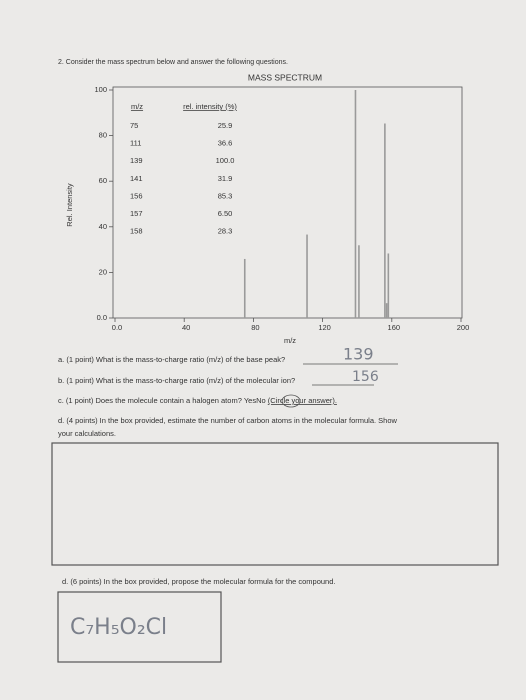  What do you see at coordinates (290, 340) in the screenshot?
I see `x-axis-label: m/z` at bounding box center [290, 340].